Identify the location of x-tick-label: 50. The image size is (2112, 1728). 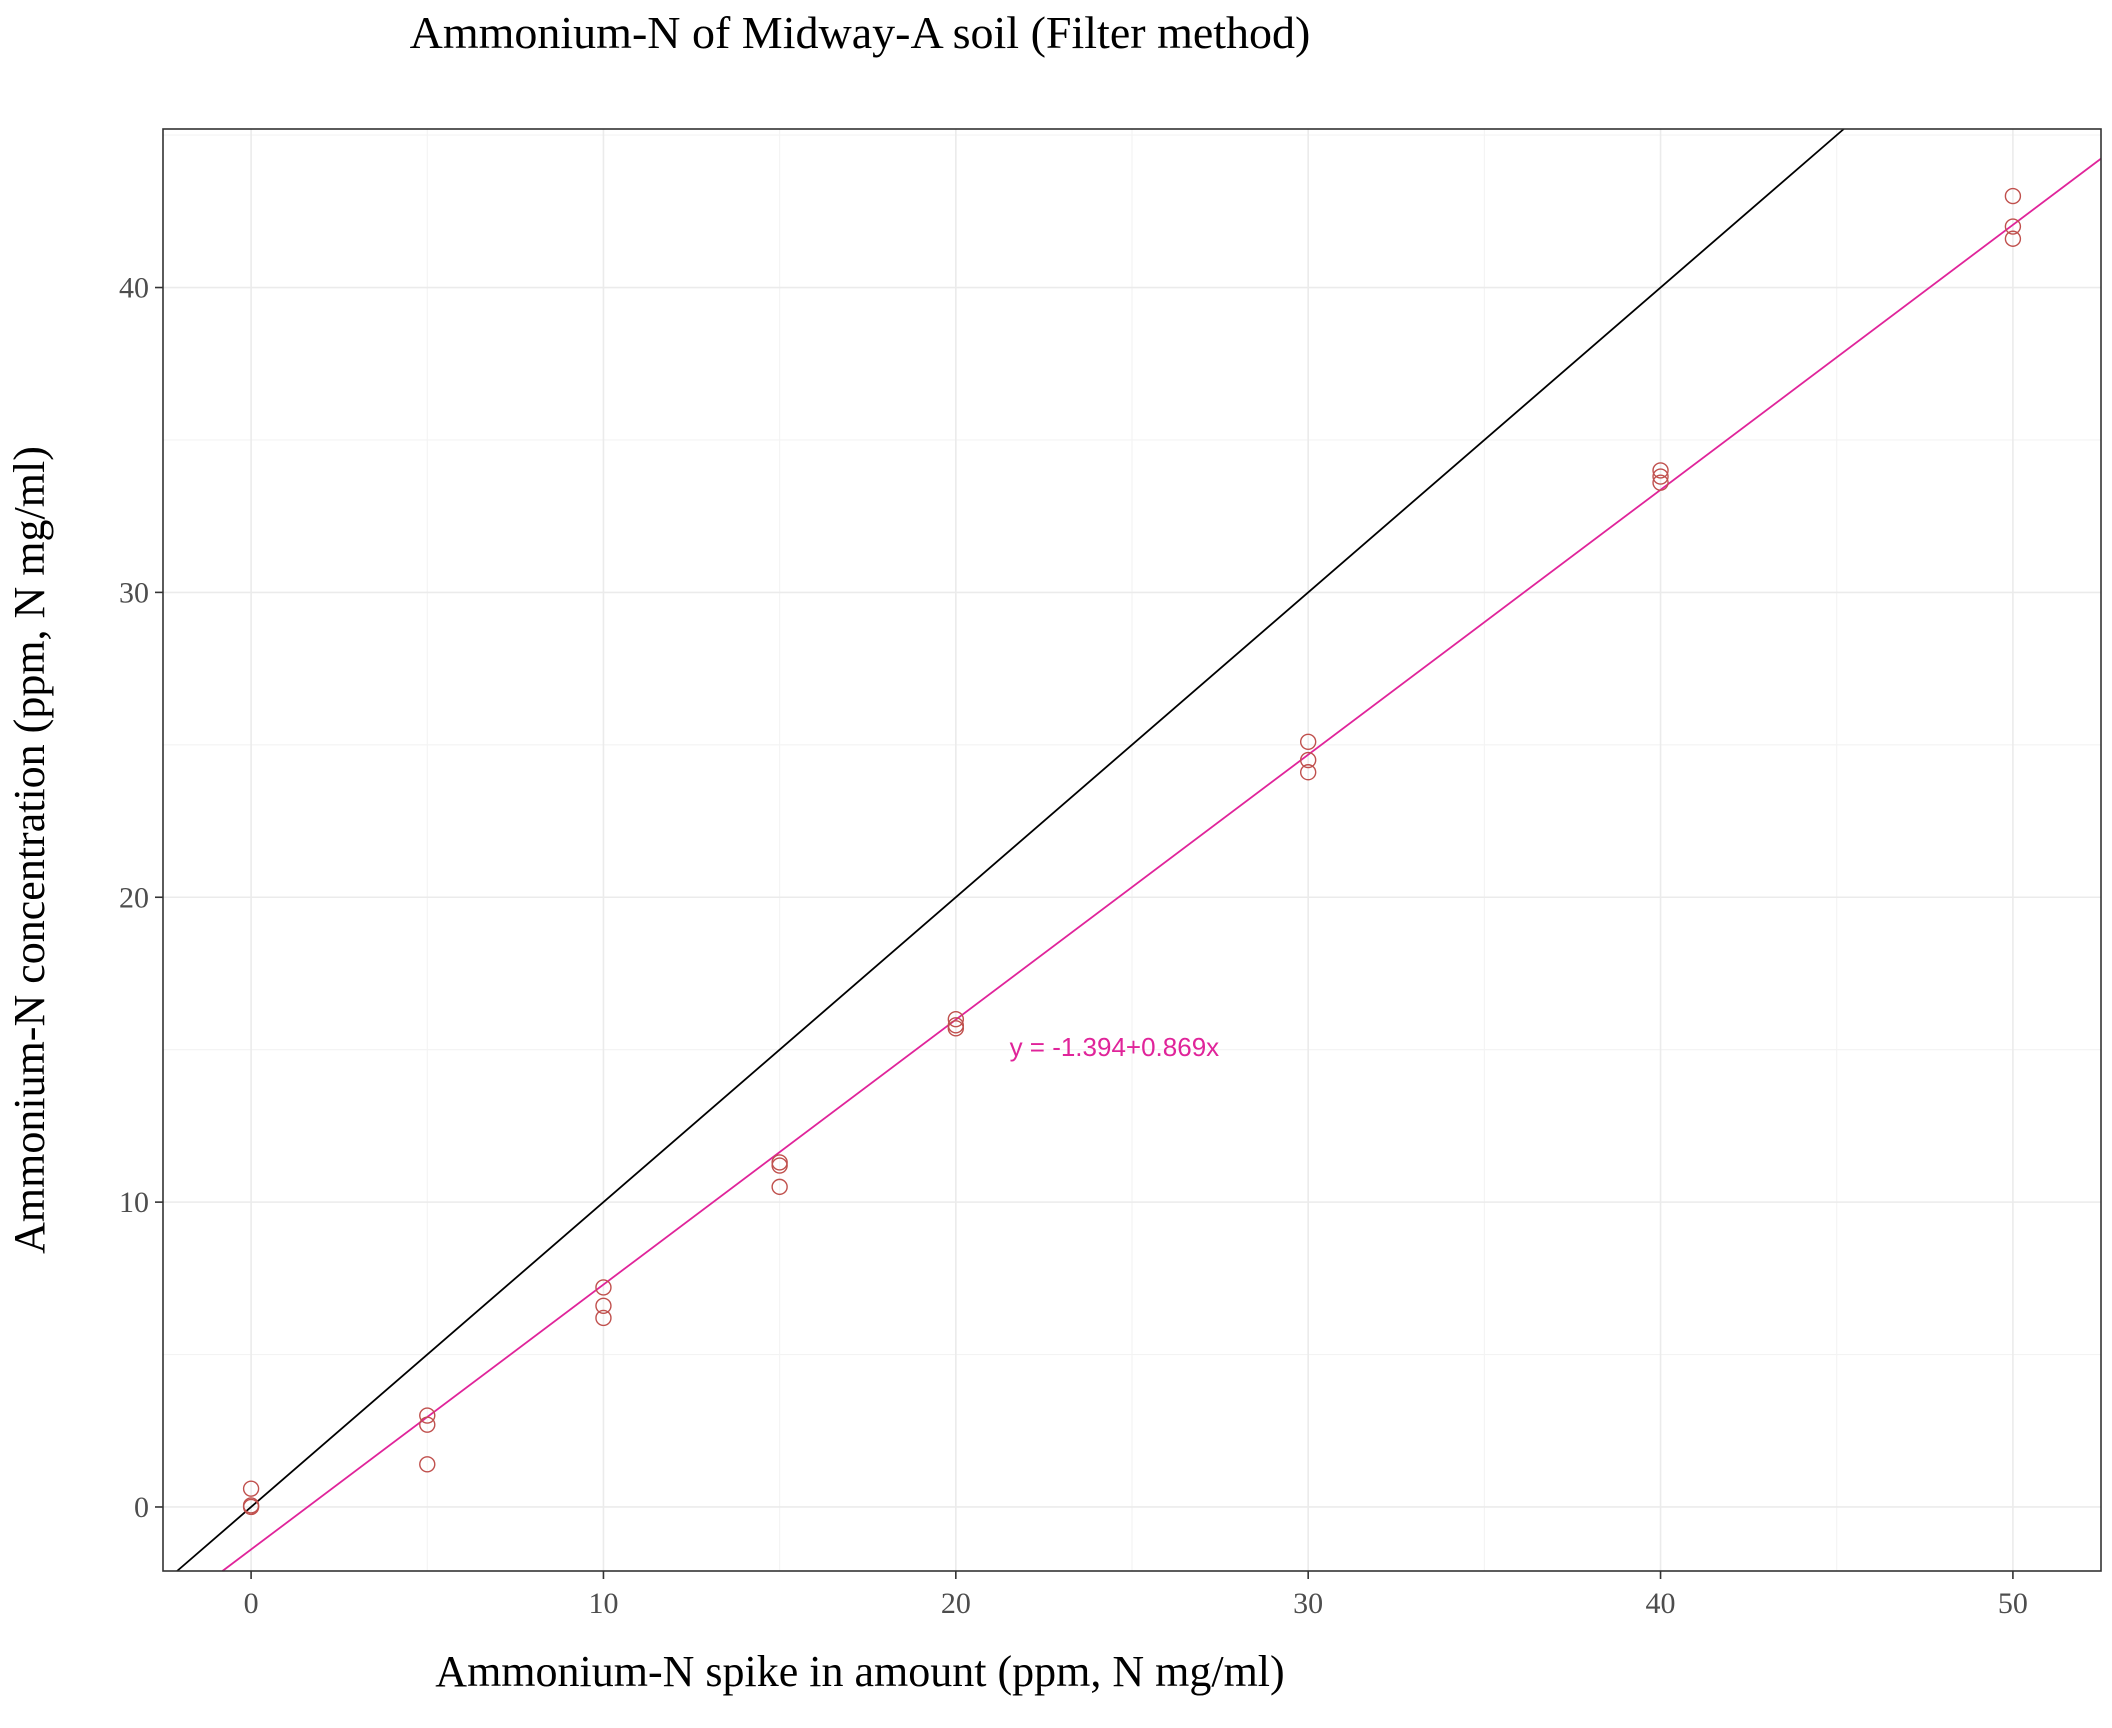
(2013, 1603).